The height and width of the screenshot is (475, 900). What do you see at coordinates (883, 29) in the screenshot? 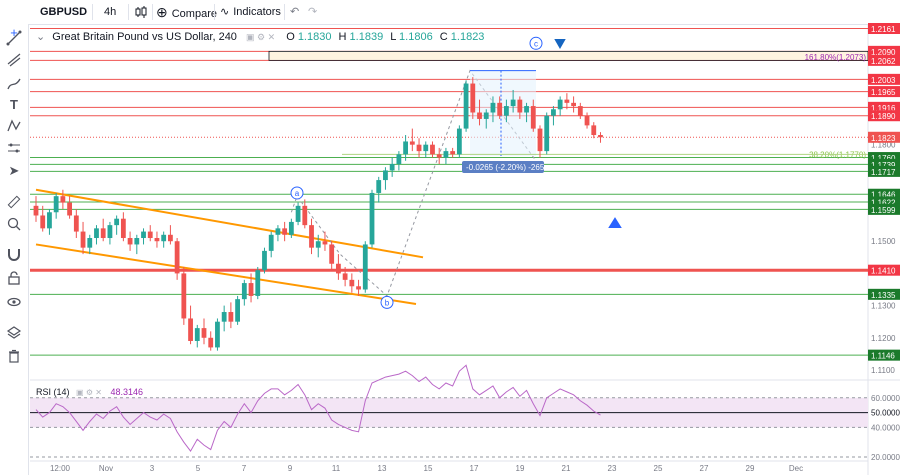
I see `level-label-0: 1.2161` at bounding box center [883, 29].